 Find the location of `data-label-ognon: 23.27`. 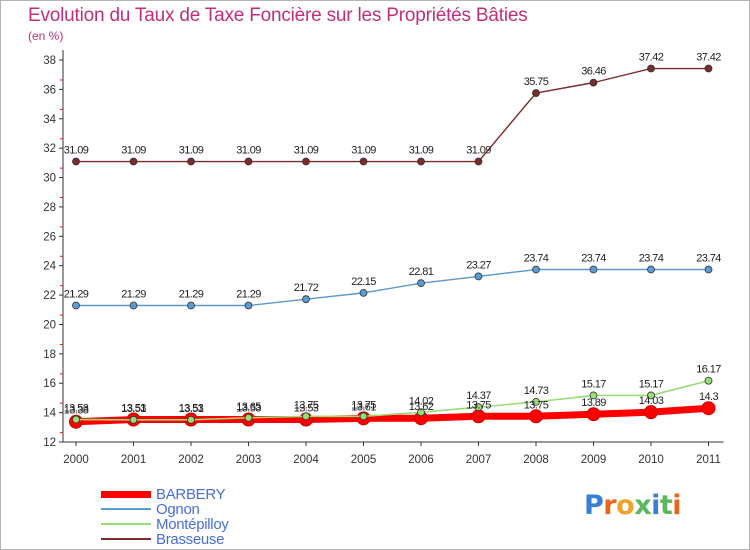

data-label-ognon: 23.27 is located at coordinates (478, 265).